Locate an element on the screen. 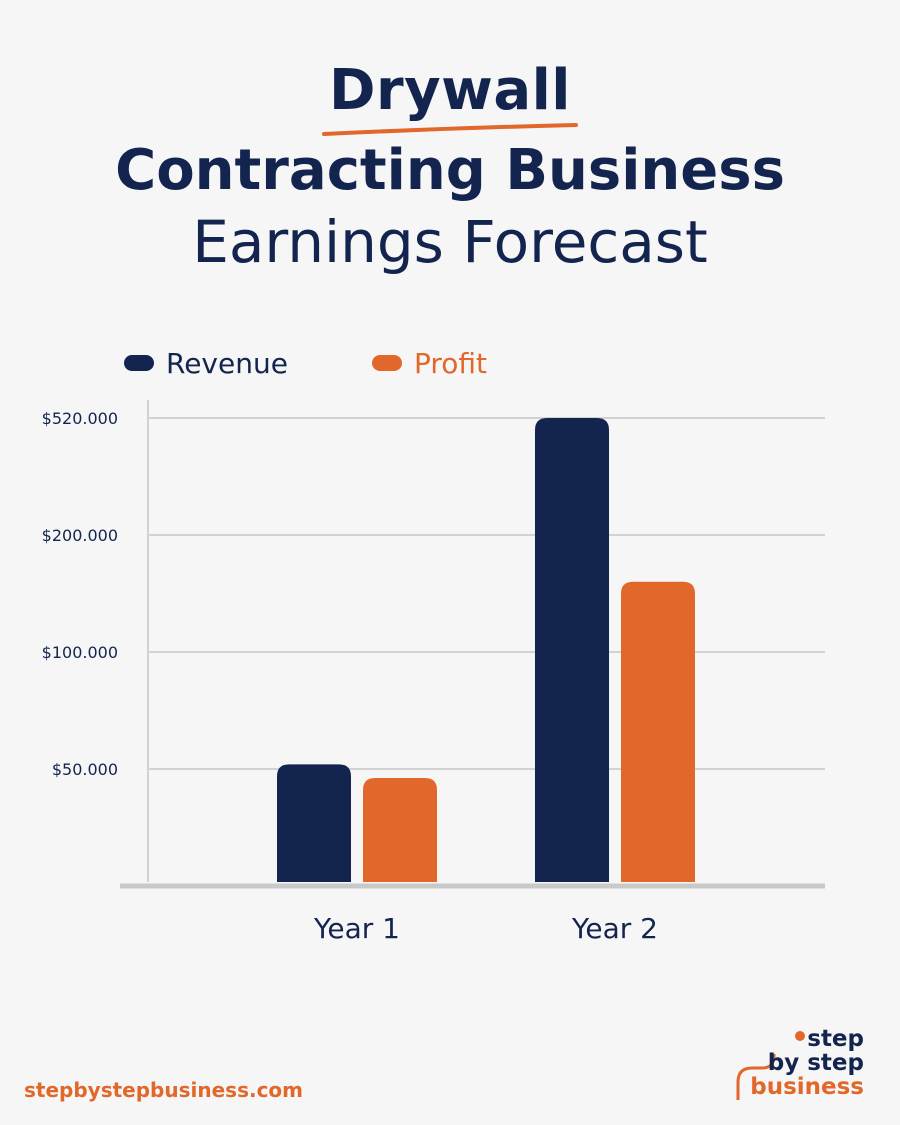 Image resolution: width=900 pixels, height=1125 pixels. y-tick-label-1: $100.000 is located at coordinates (80, 652).